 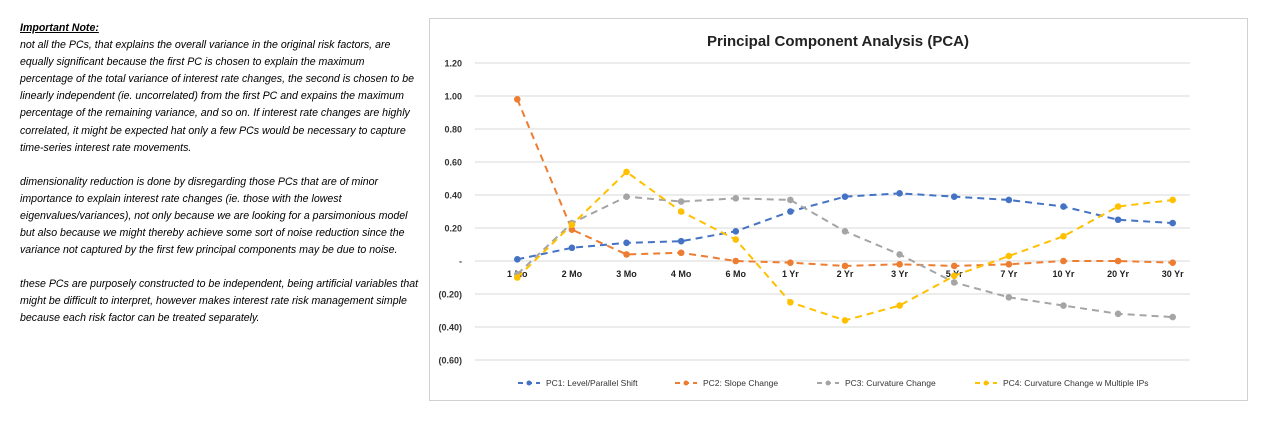 What do you see at coordinates (572, 274) in the screenshot?
I see `x-tick-label: 2 Mo` at bounding box center [572, 274].